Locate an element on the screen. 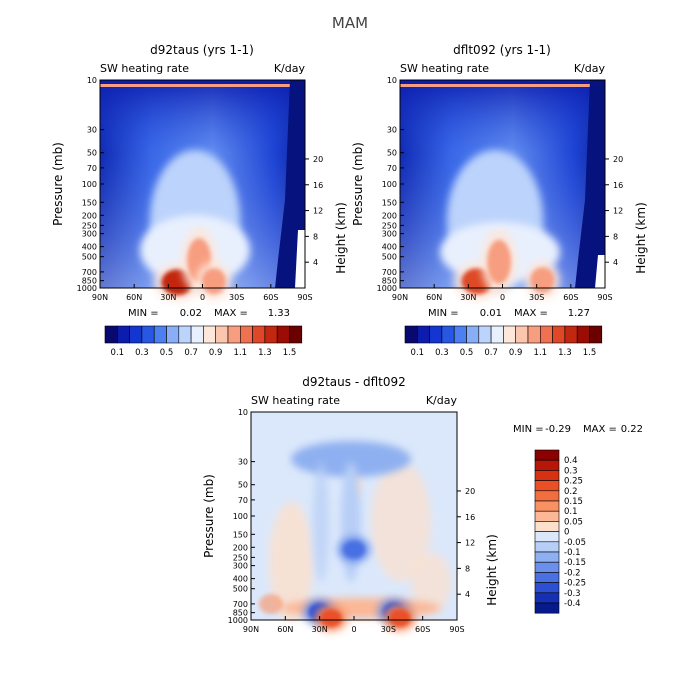 The height and width of the screenshot is (700, 700). panel-1-height-label: Height (km) is located at coordinates (341, 237).